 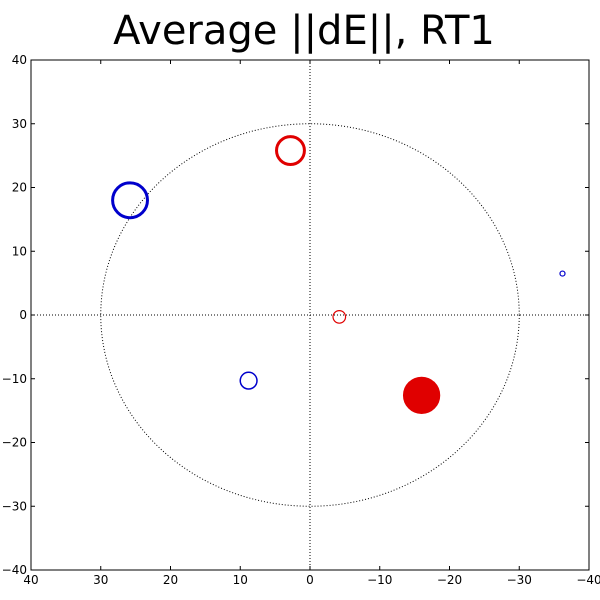 What do you see at coordinates (170, 580) in the screenshot?
I see `x-tick-label: 20` at bounding box center [170, 580].